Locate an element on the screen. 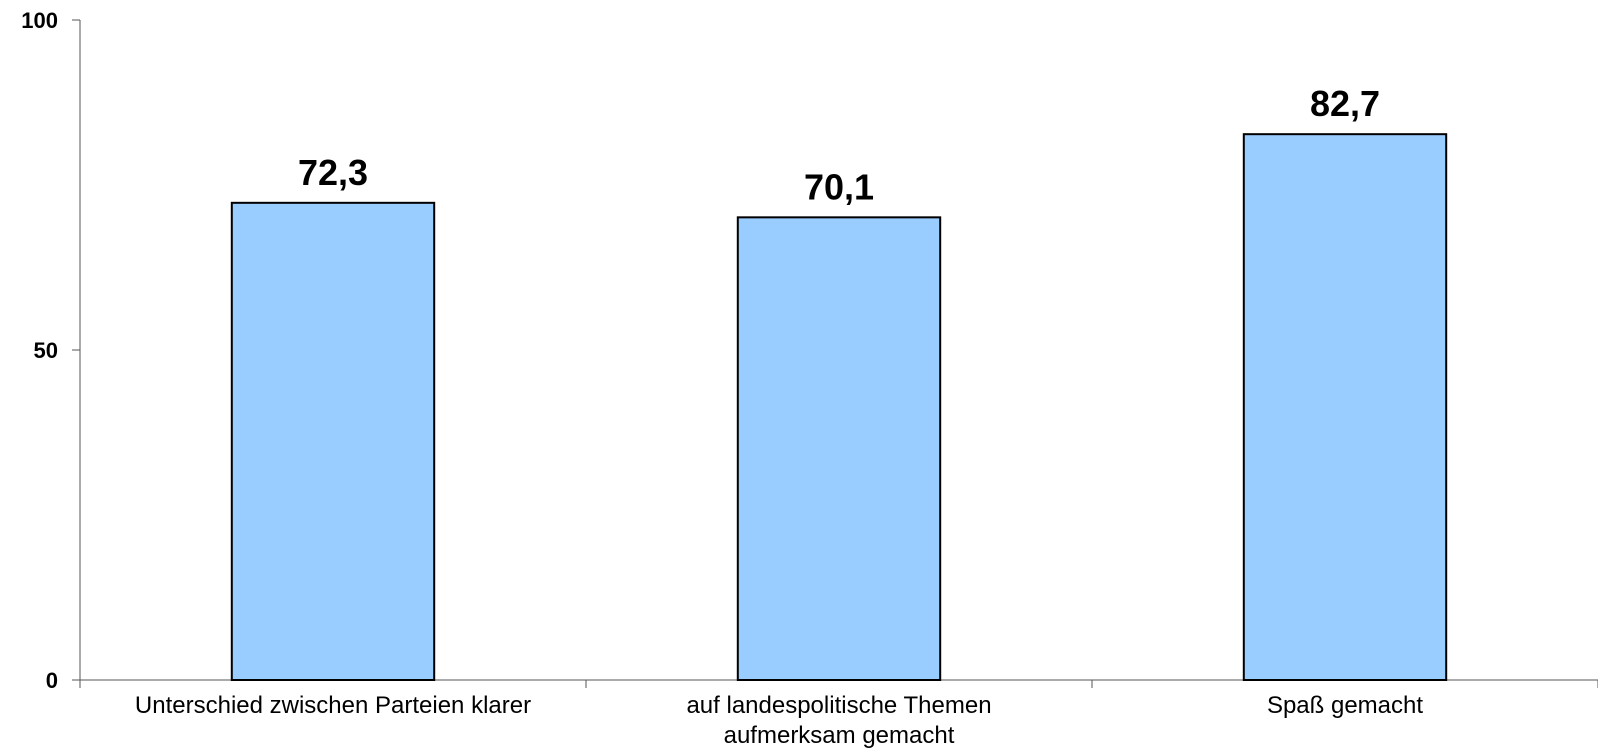 The image size is (1598, 756). y-tick-label: 100 is located at coordinates (39, 20).